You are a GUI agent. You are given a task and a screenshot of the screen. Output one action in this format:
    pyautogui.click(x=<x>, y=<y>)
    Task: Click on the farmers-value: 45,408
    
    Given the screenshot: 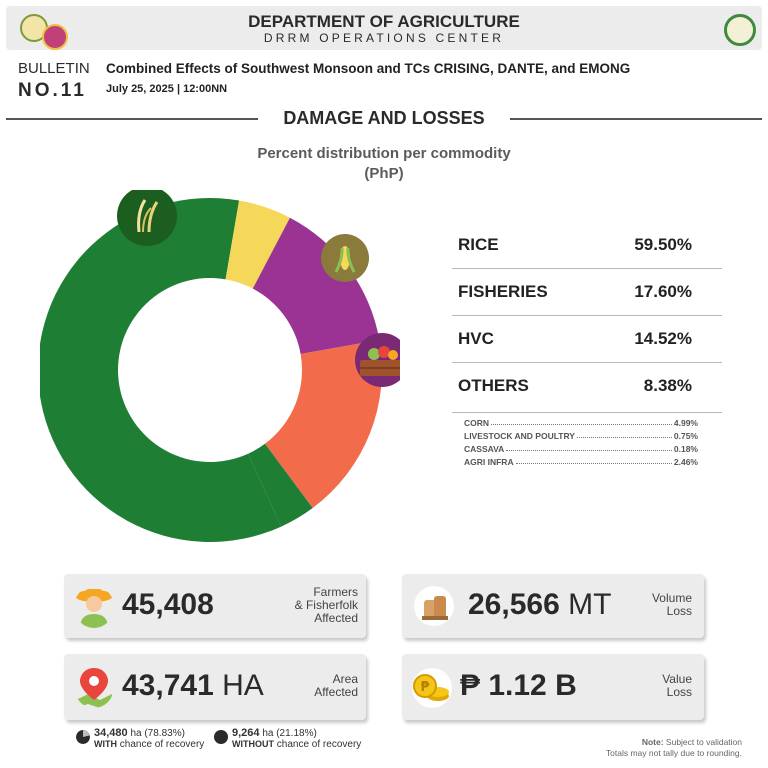 What is the action you would take?
    pyautogui.click(x=168, y=604)
    